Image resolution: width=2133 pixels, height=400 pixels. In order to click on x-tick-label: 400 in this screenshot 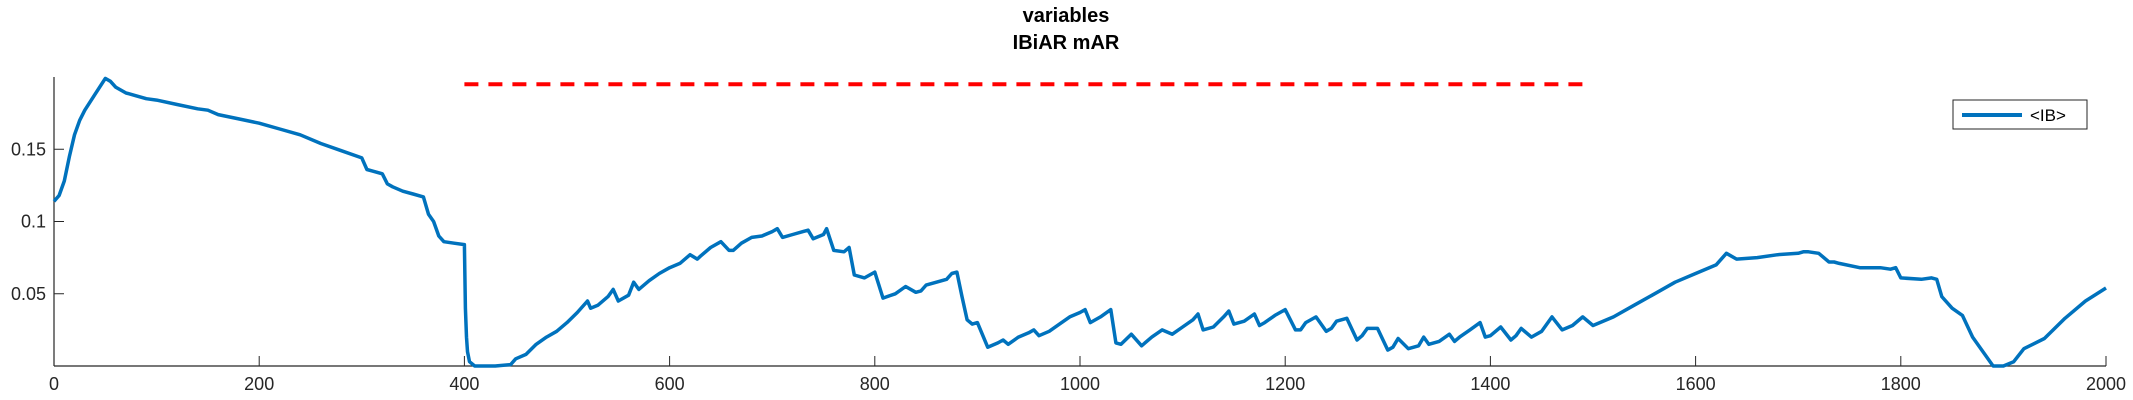, I will do `click(464, 384)`.